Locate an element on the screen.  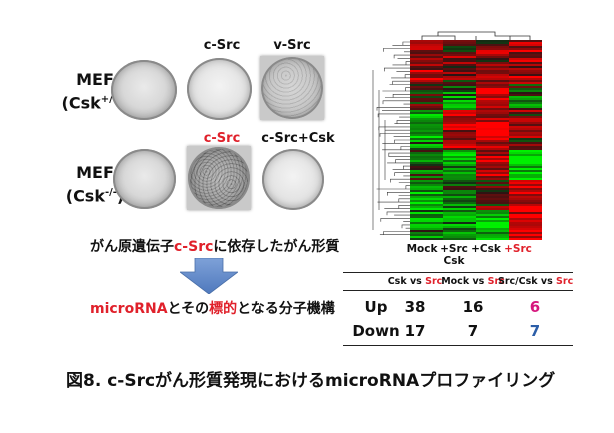
table-cell-up-mock: 16 is located at coordinates (473, 307).